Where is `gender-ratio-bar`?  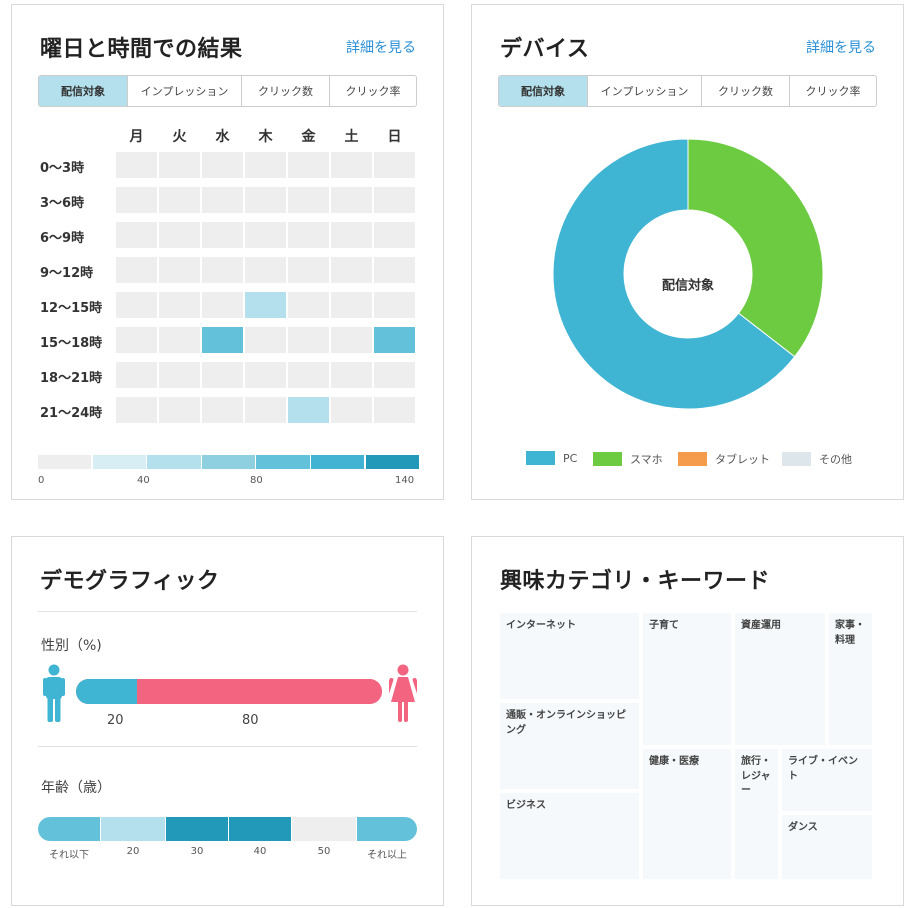 gender-ratio-bar is located at coordinates (229, 691).